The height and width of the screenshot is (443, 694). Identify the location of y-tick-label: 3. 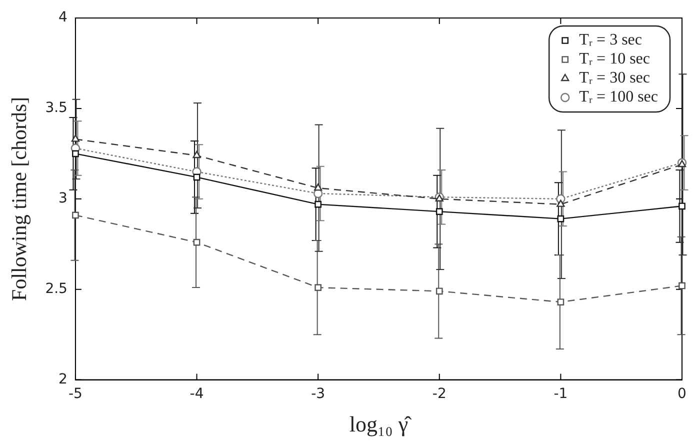
(63, 198).